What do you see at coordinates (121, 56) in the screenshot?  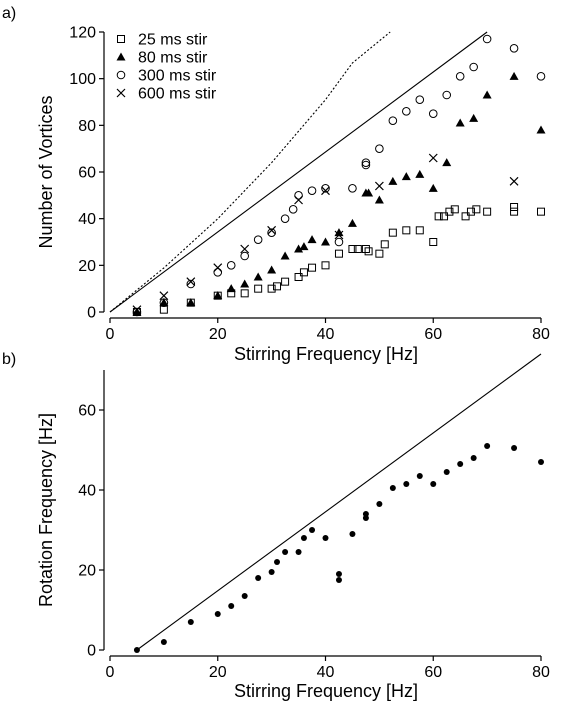 I see `legend-marker-80-ms-stir` at bounding box center [121, 56].